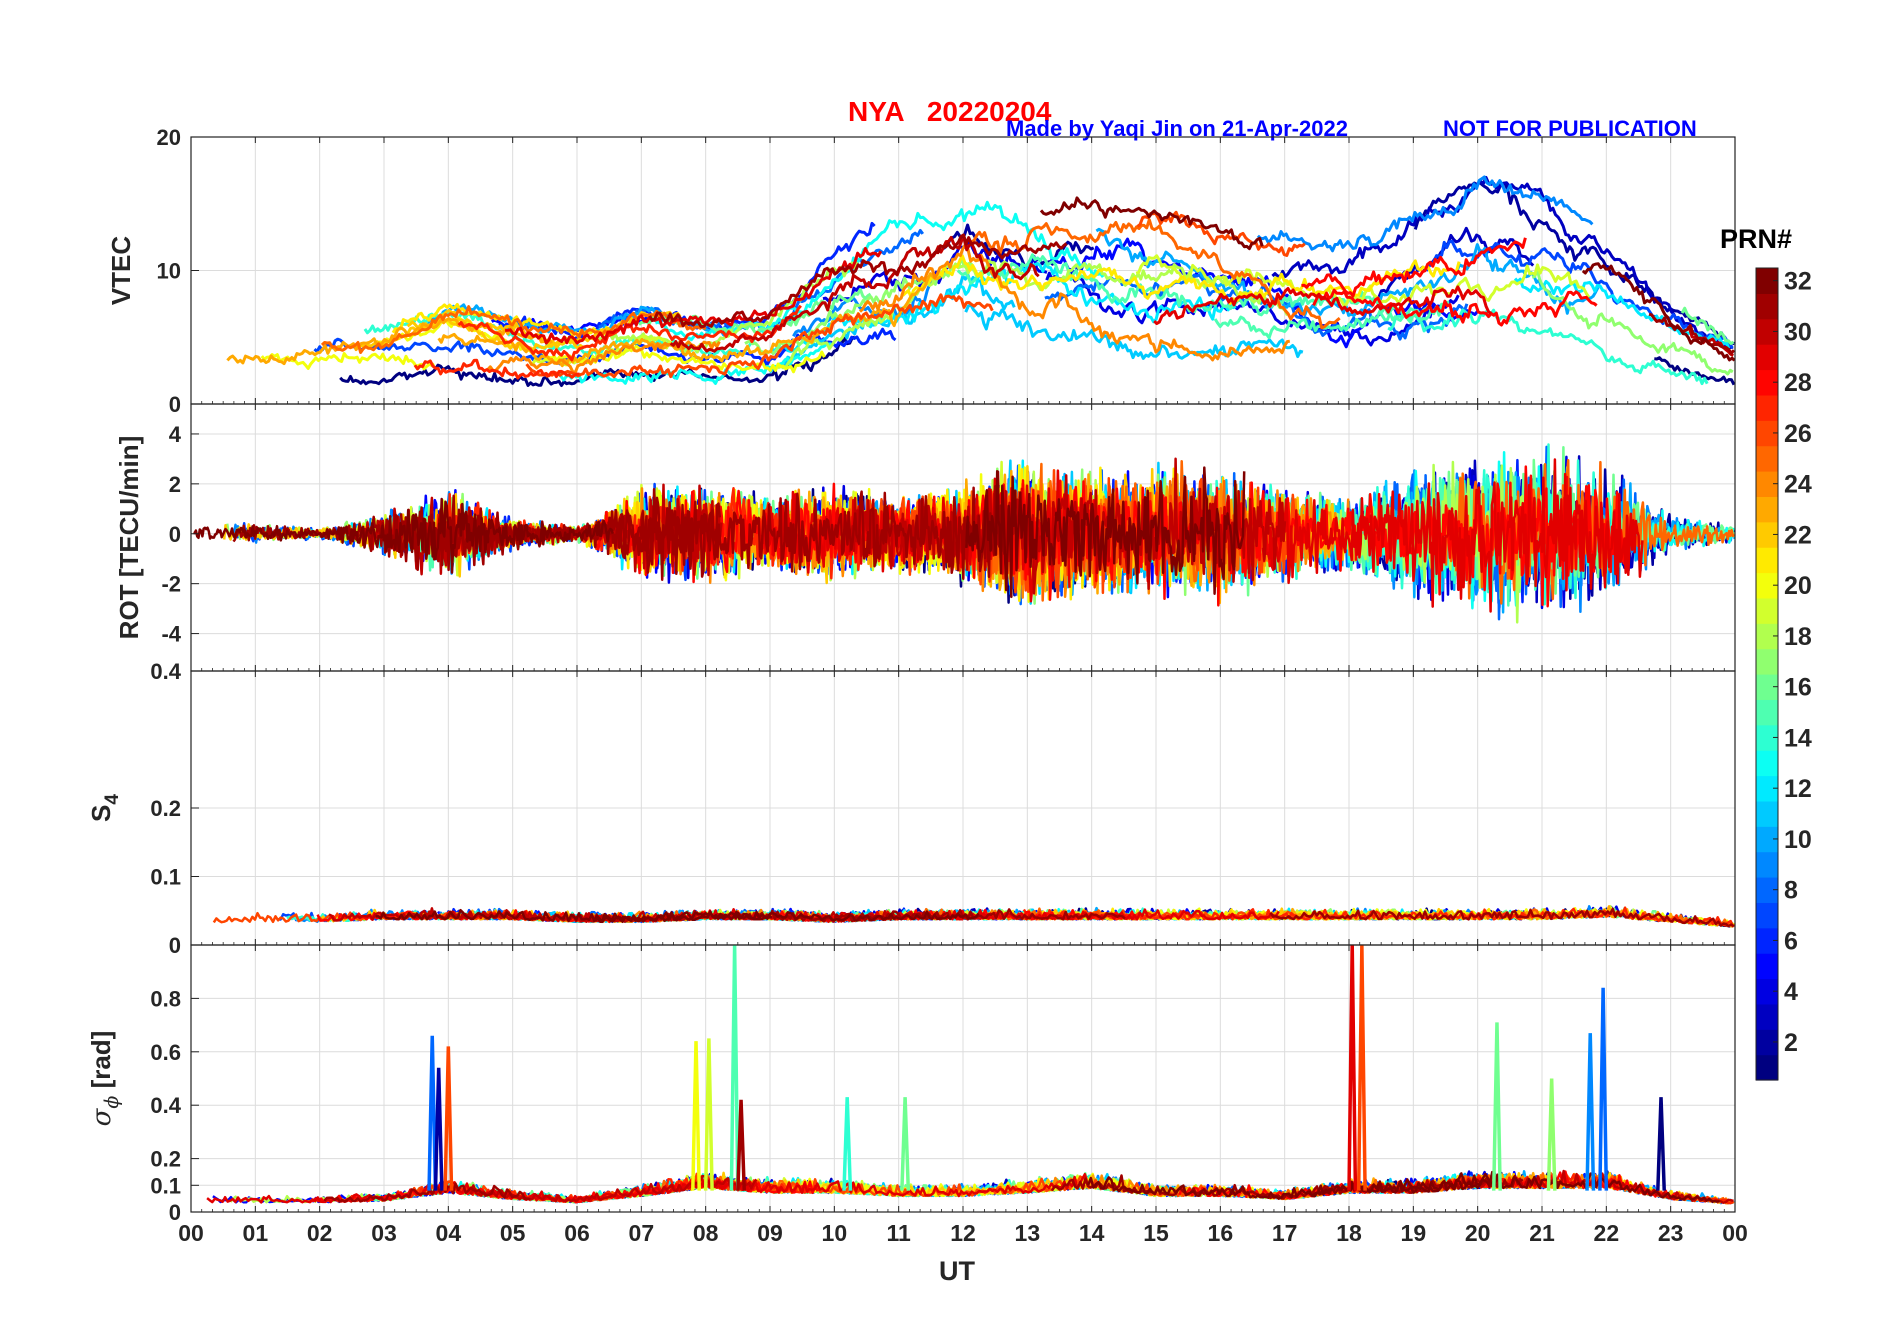 The height and width of the screenshot is (1330, 1902). I want to click on x-tick-label: 15, so click(1156, 1233).